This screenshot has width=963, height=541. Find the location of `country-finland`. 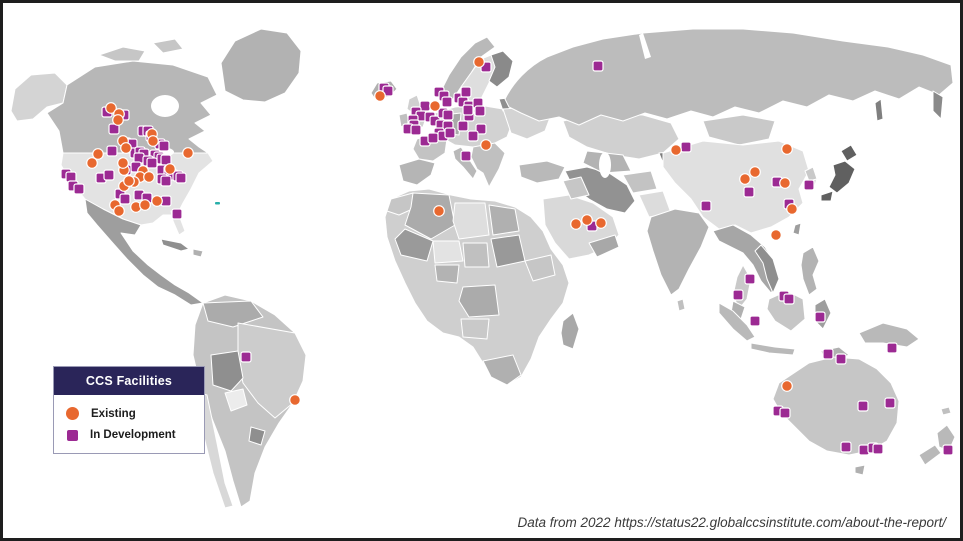

country-finland is located at coordinates (501, 69).